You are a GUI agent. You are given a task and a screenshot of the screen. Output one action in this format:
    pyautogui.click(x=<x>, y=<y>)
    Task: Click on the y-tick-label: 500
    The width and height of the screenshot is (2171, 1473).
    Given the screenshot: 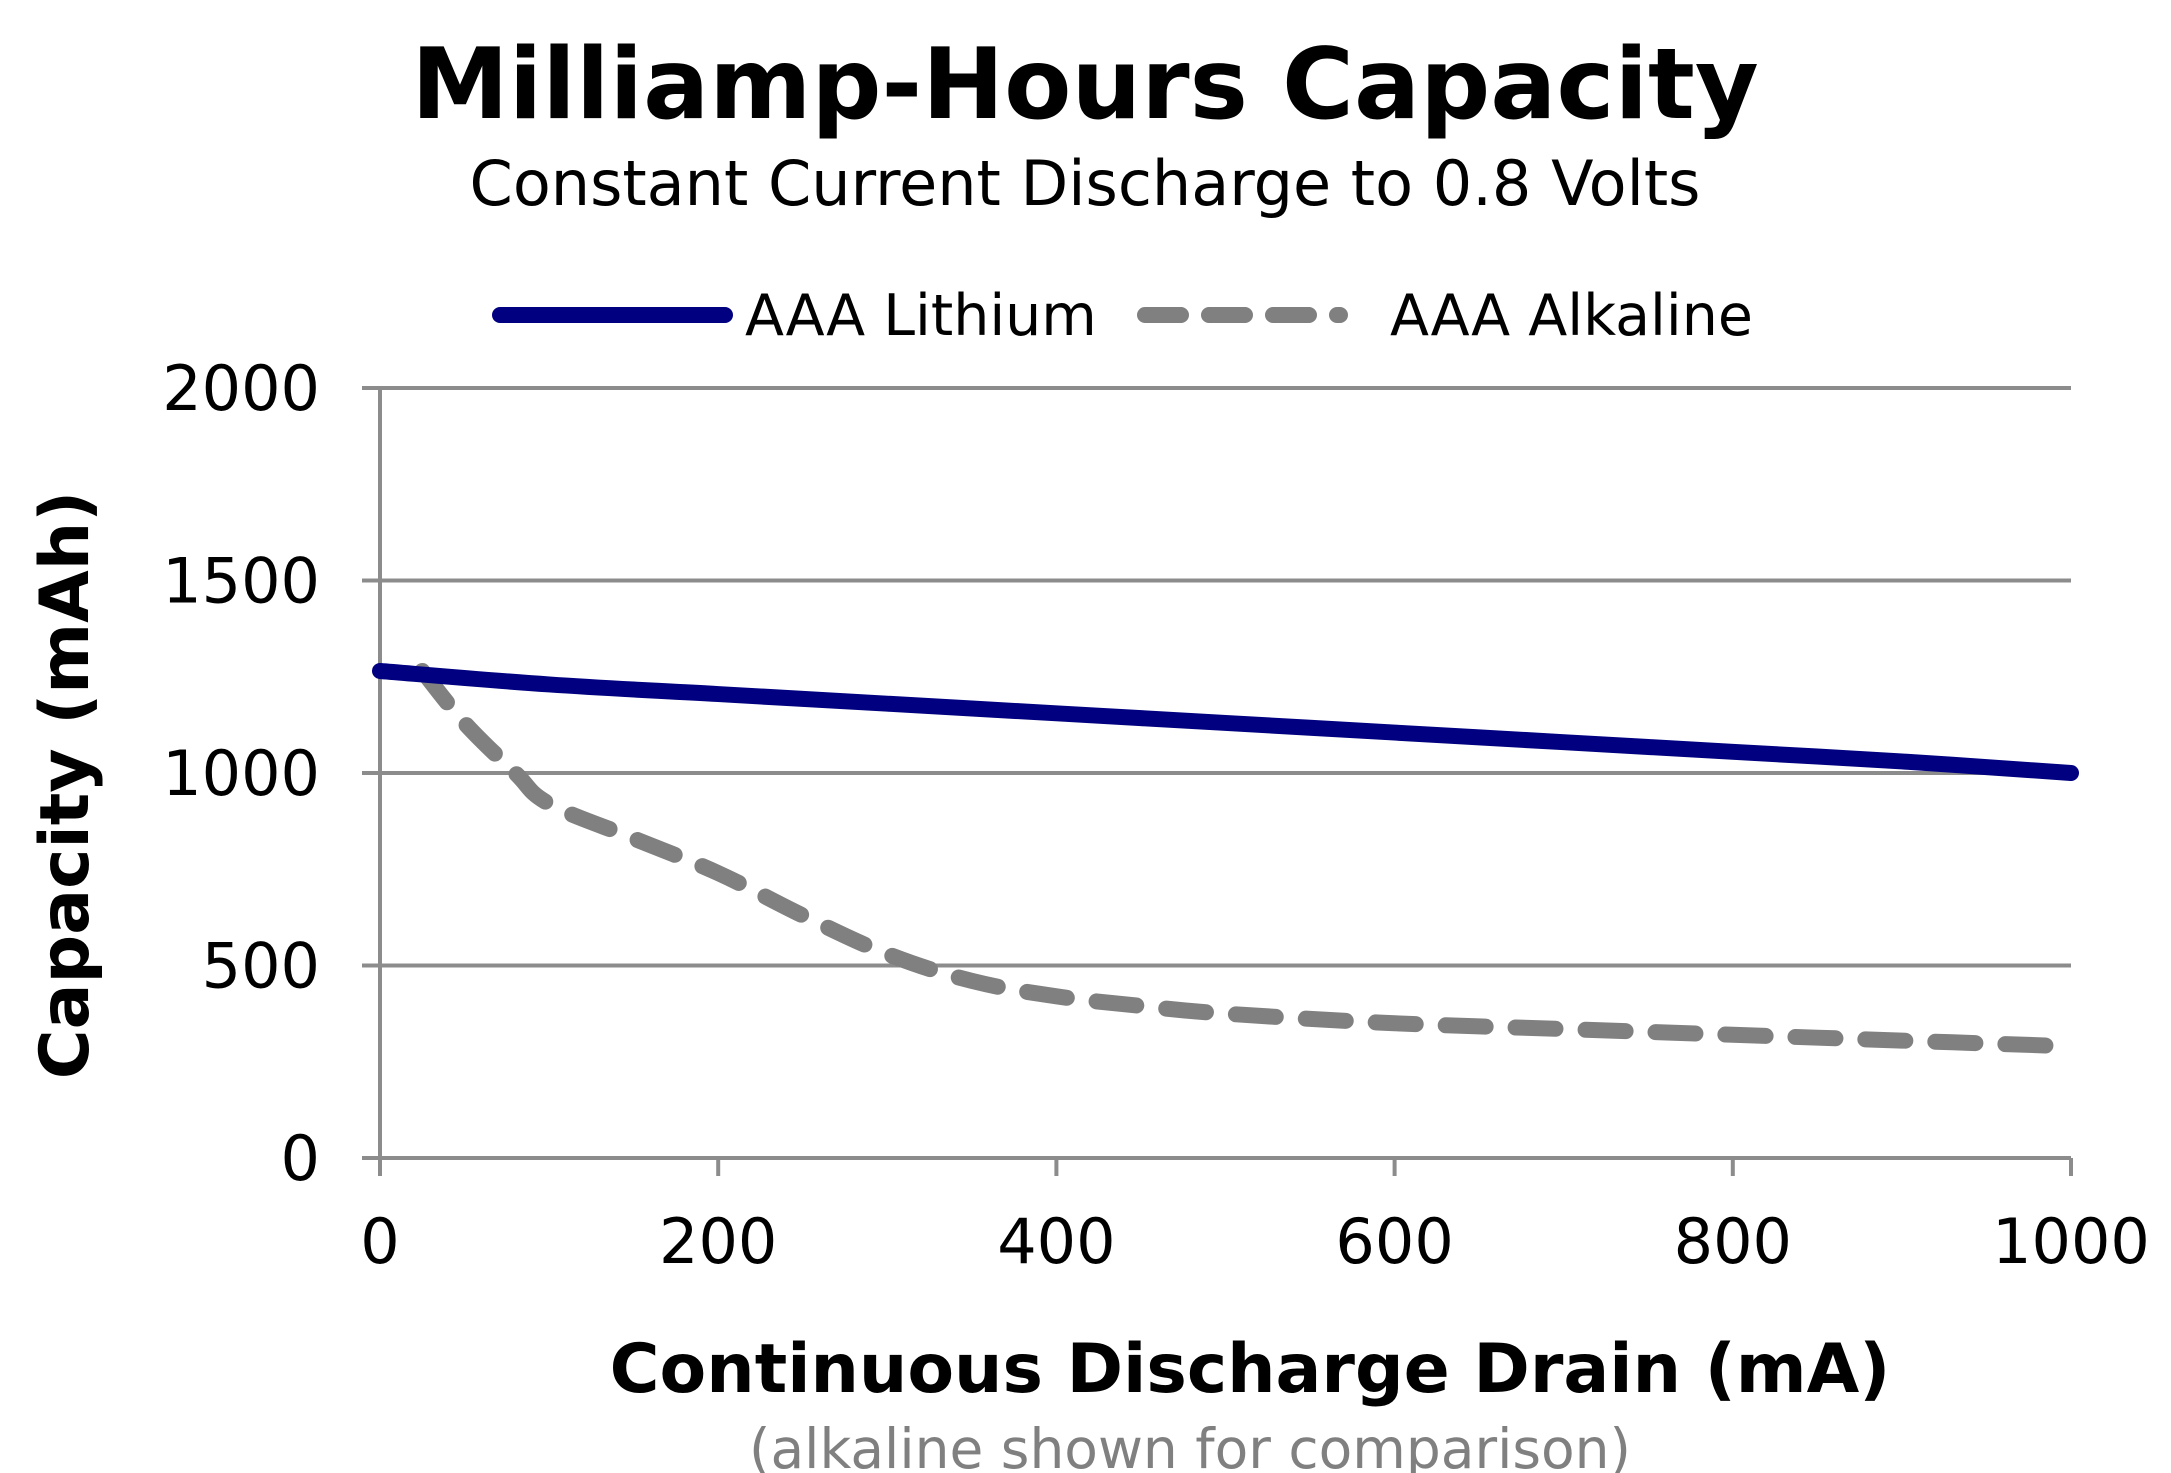 What is the action you would take?
    pyautogui.click(x=261, y=966)
    